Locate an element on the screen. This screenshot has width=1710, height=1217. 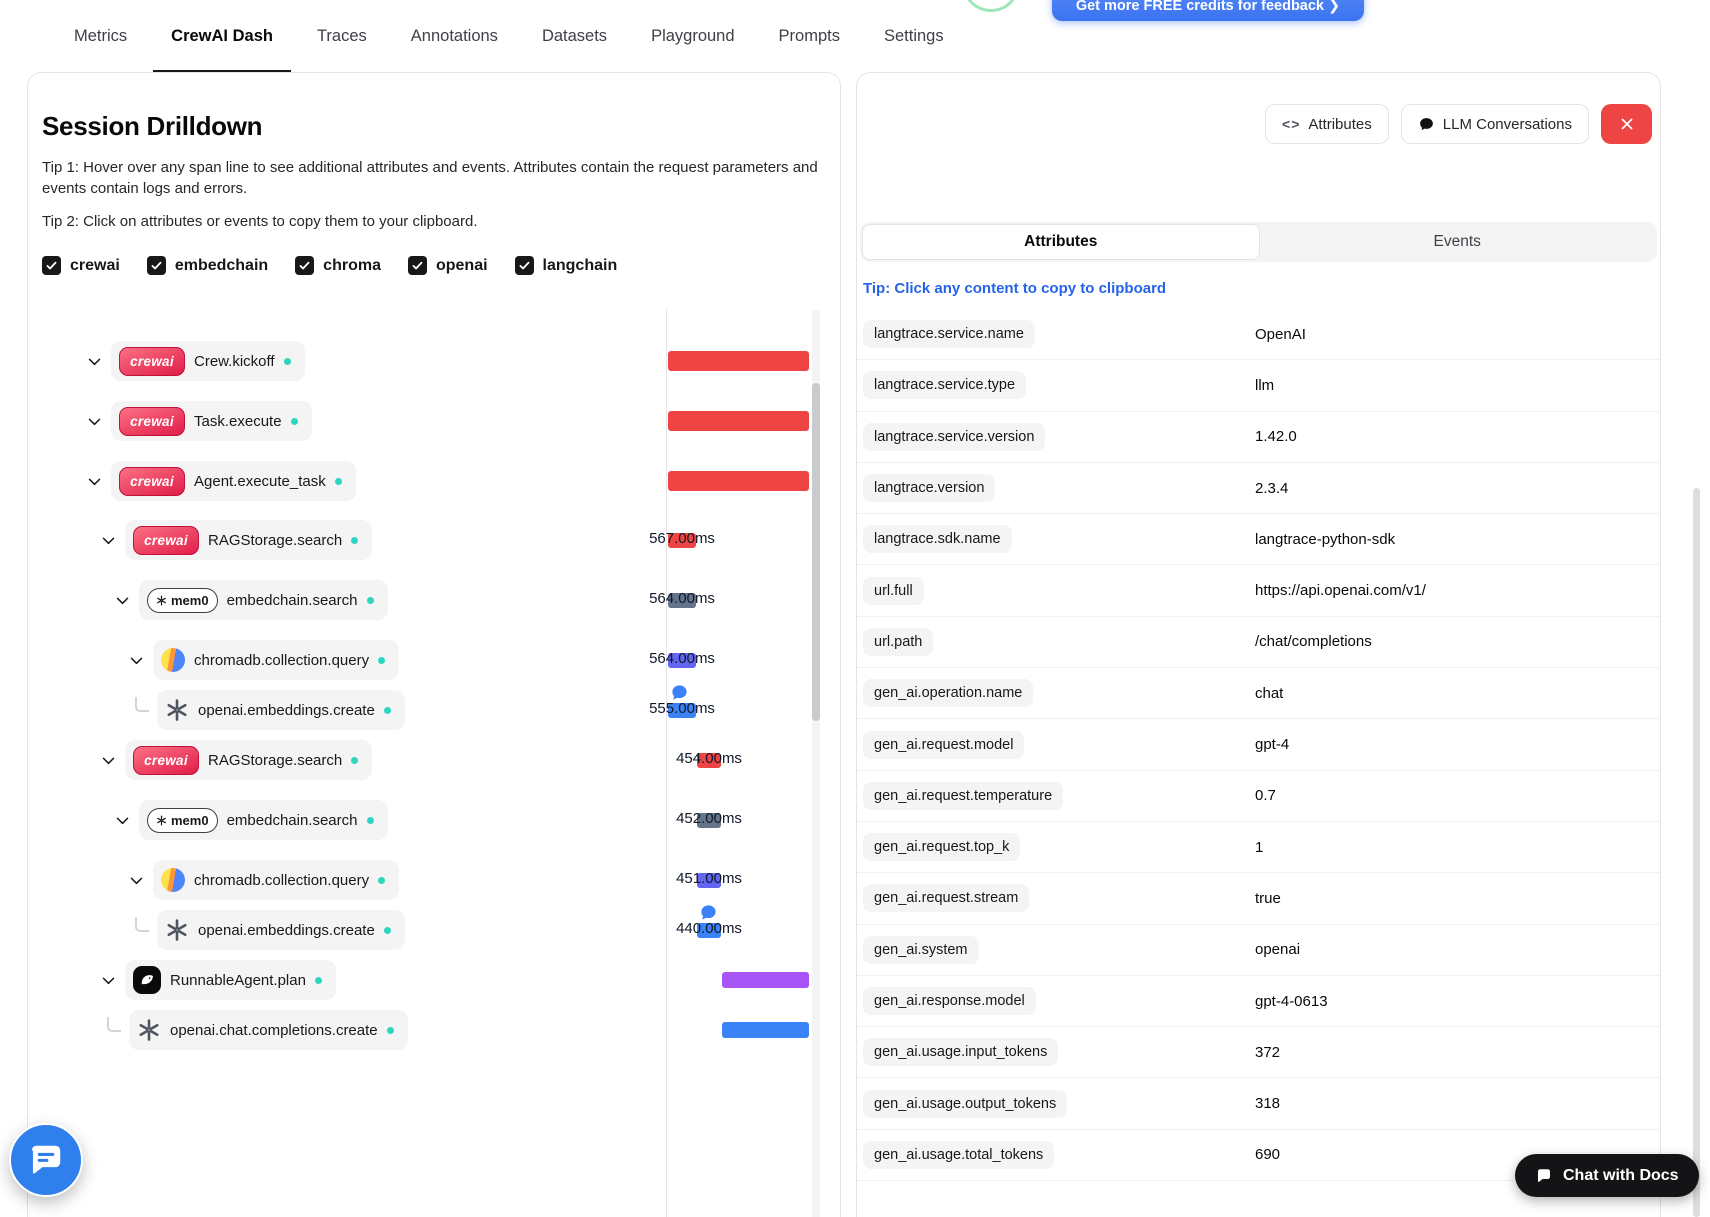
span-row-crew-kickoff: crewai Crew.kickoff is located at coordinates (195, 361).